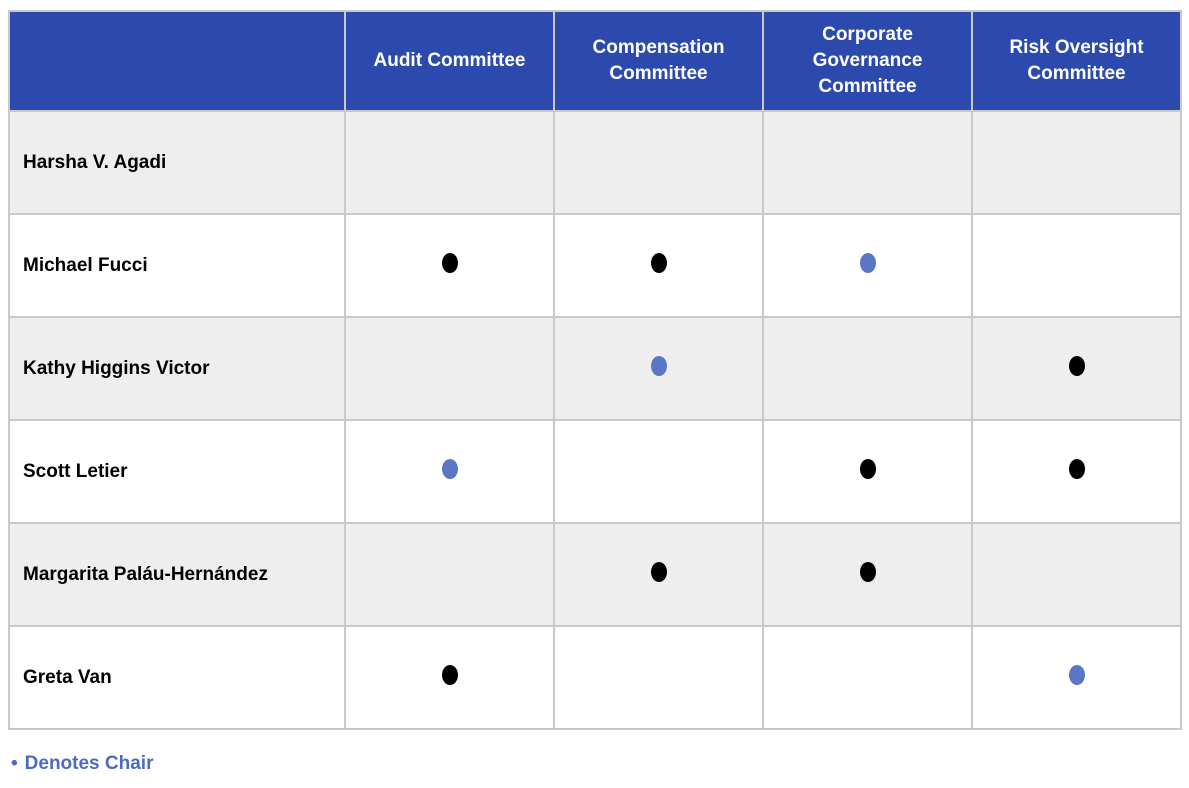 This screenshot has height=788, width=1189. I want to click on column-header-label: Audit Committee, so click(449, 60).